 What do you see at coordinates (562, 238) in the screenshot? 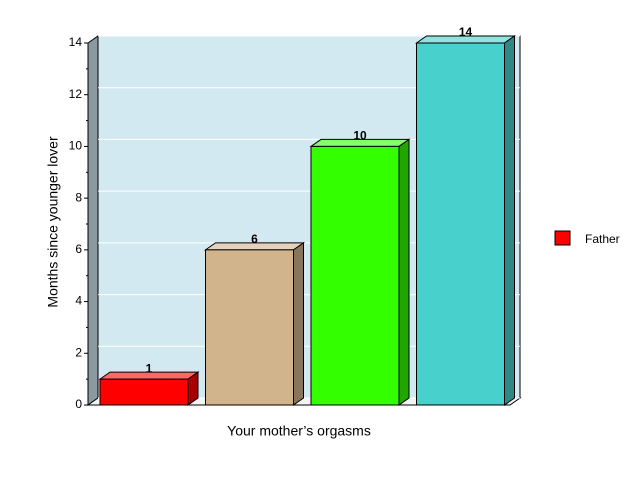
I see `legend-swatch` at bounding box center [562, 238].